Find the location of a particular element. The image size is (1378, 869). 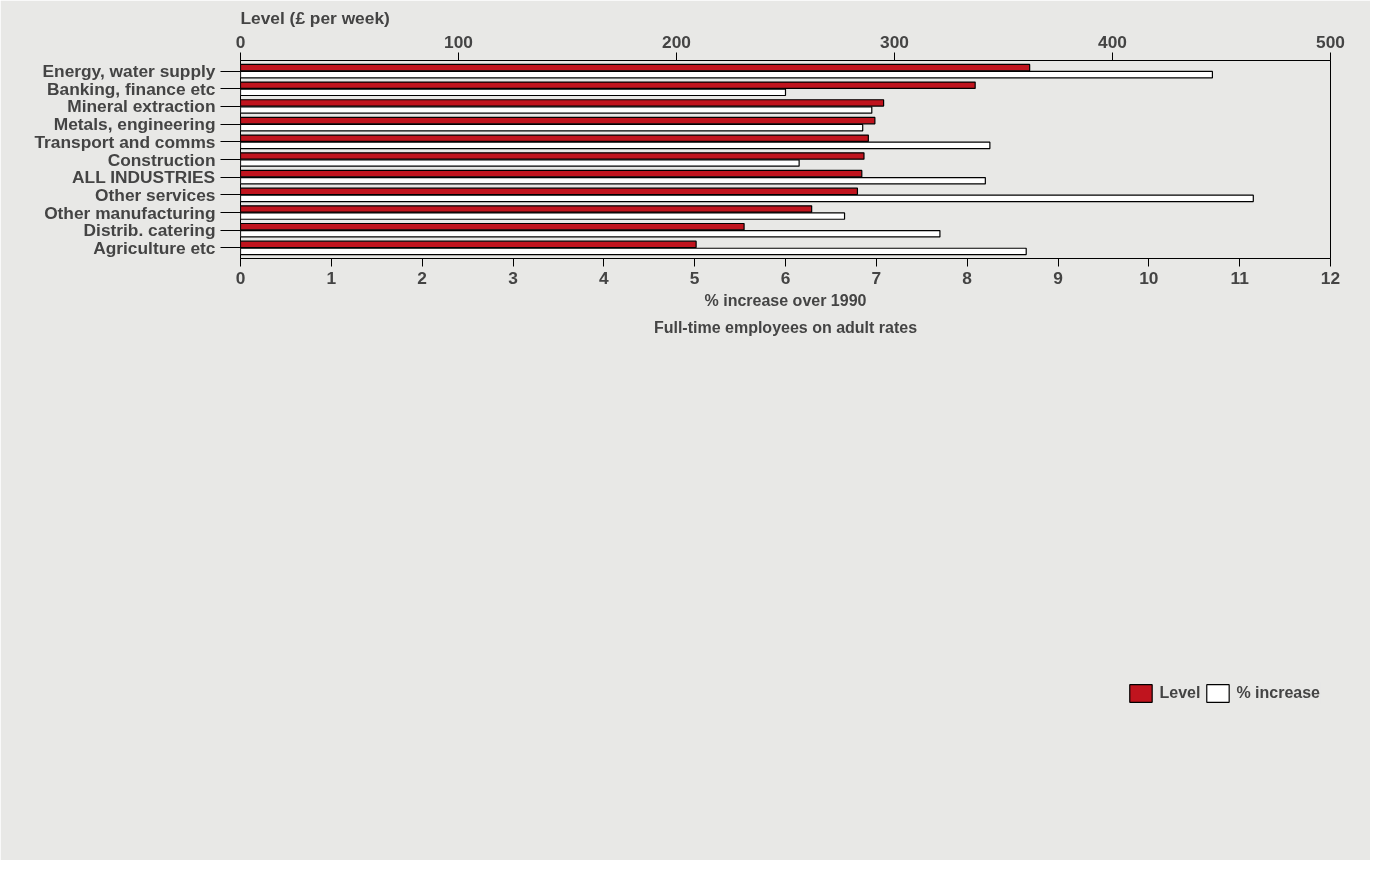

x-tick-label: 2 is located at coordinates (422, 277).